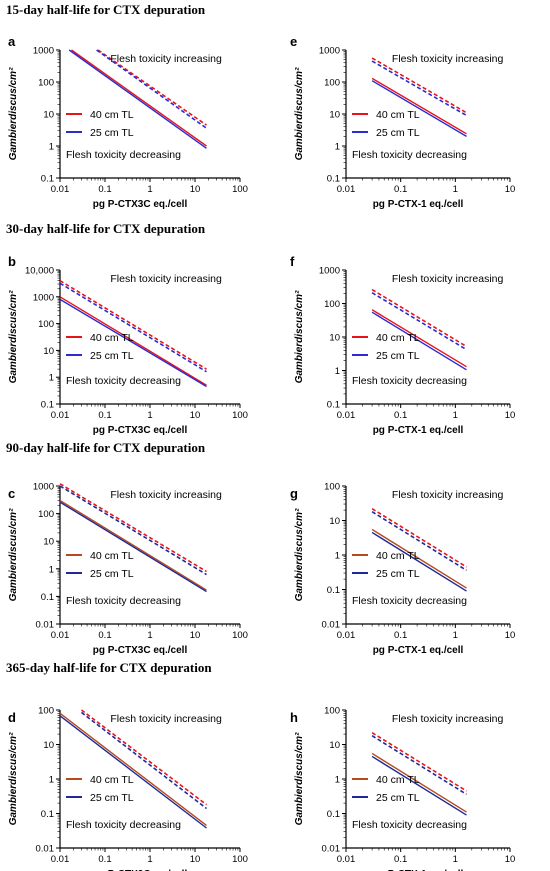  Describe the element at coordinates (294, 717) in the screenshot. I see `panel-letter: h` at that location.